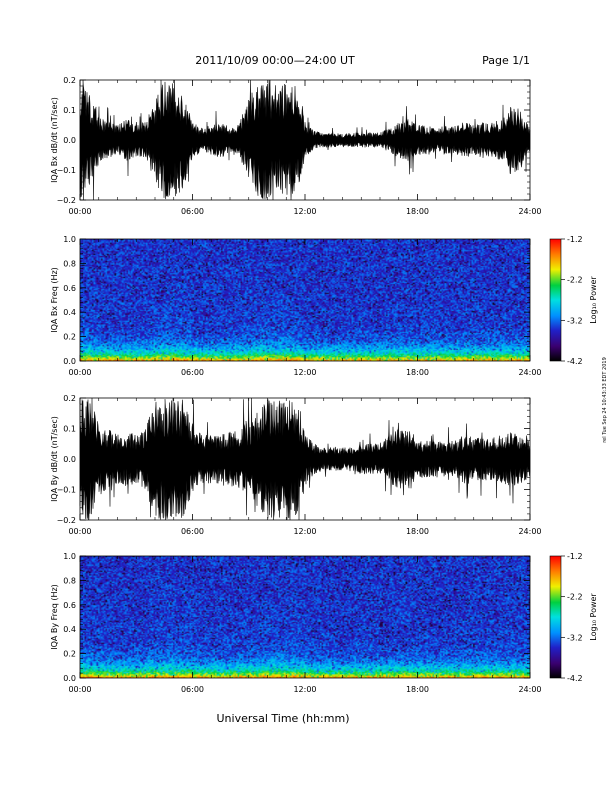 Image resolution: width=612 pixels, height=792 pixels. What do you see at coordinates (593, 300) in the screenshot?
I see `bx-colorbar-label: Log₁₀ Power` at bounding box center [593, 300].